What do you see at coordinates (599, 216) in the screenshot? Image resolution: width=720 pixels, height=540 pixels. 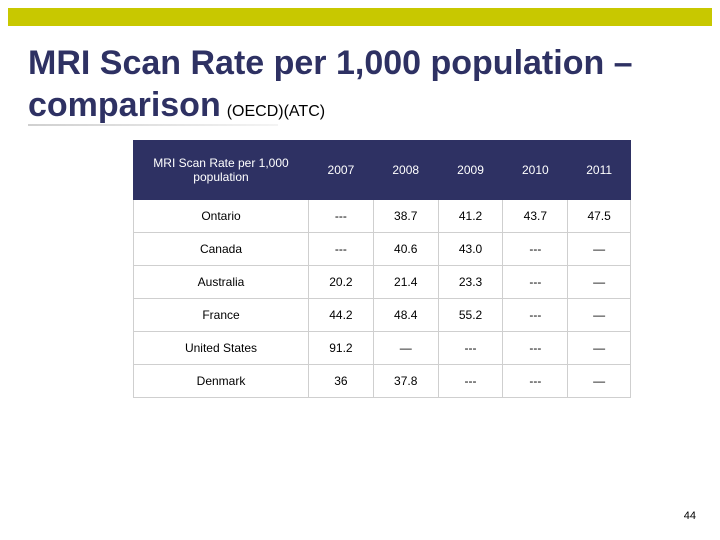 I see `value-cell: 47.5` at bounding box center [599, 216].